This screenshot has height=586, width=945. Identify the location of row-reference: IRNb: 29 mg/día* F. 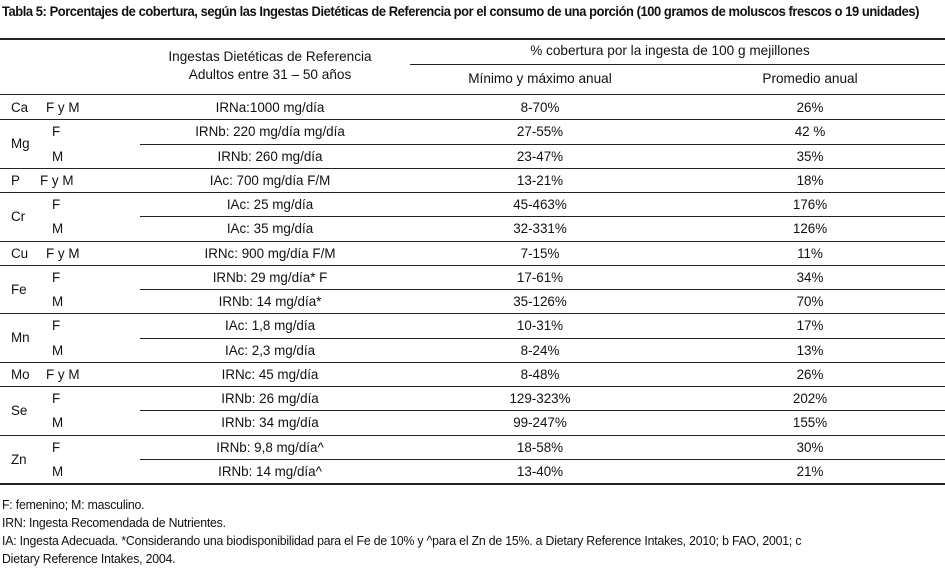
(270, 277).